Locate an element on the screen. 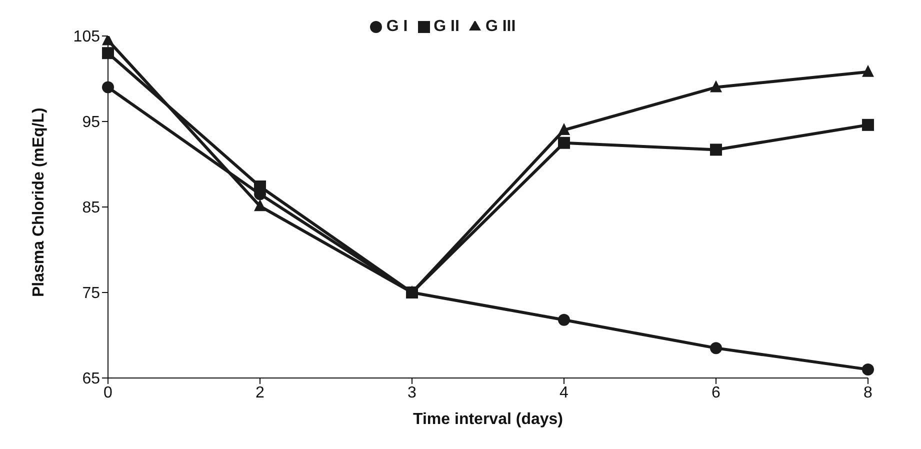 The image size is (921, 449). y-tick-label: 105 is located at coordinates (86, 37).